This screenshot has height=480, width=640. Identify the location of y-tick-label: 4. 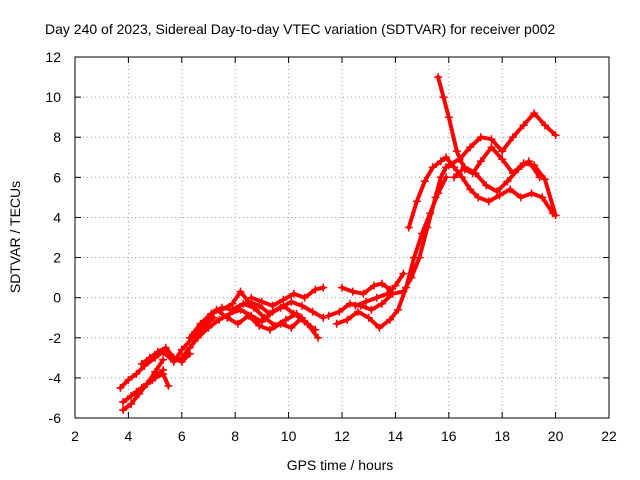
(57, 217).